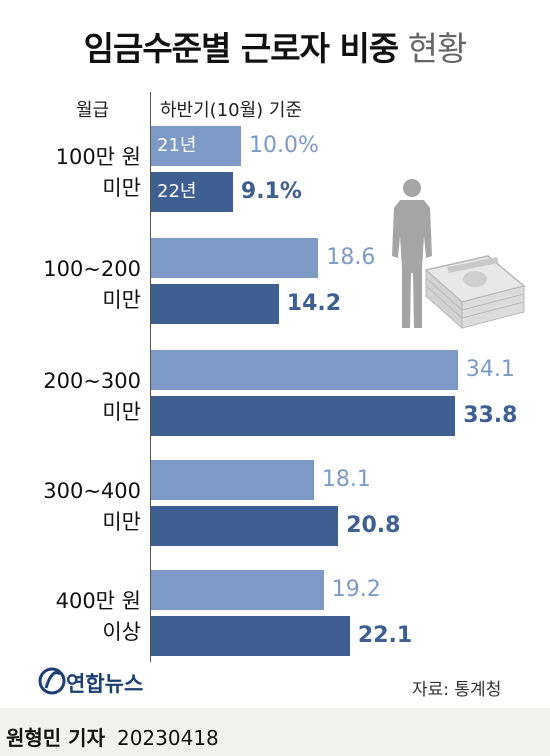 The width and height of the screenshot is (550, 756). Describe the element at coordinates (105, 684) in the screenshot. I see `logo-text: 연합뉴스` at that location.